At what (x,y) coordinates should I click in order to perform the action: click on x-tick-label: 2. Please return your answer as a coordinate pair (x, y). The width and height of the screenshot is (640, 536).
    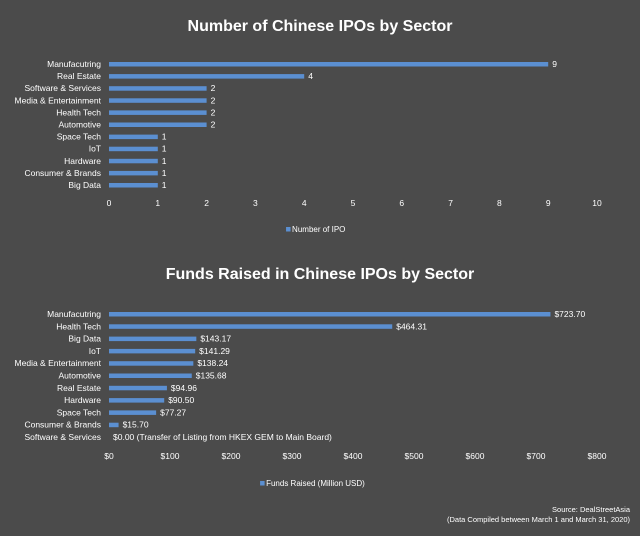
    Looking at the image, I should click on (206, 203).